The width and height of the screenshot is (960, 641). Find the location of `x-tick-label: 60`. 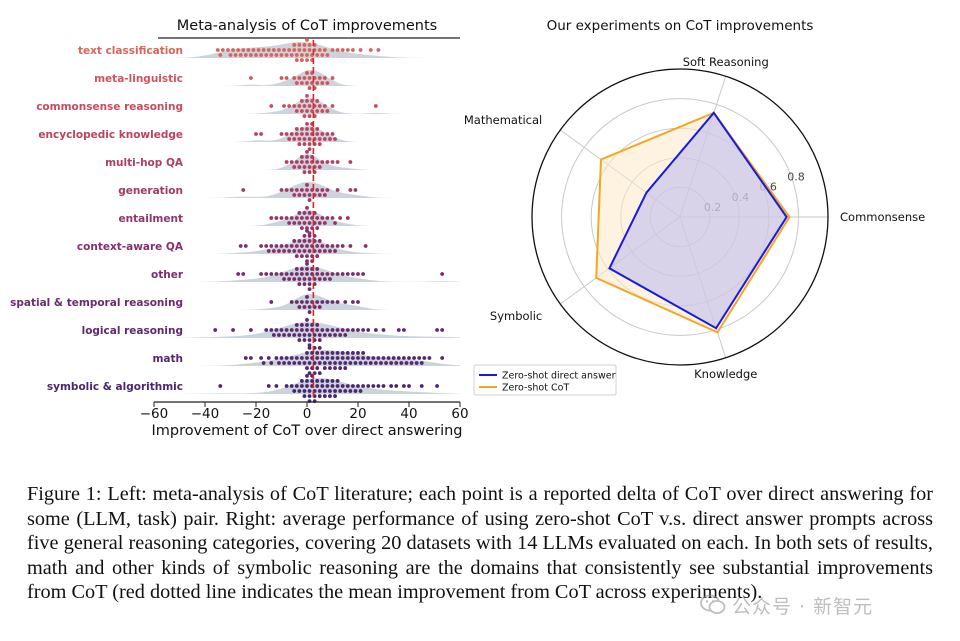

x-tick-label: 60 is located at coordinates (459, 414).